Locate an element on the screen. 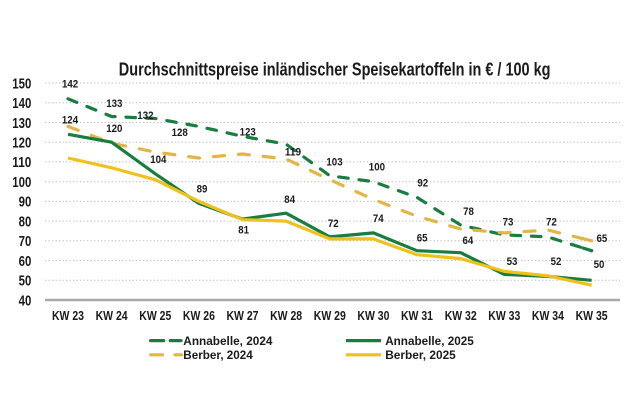  svg-text: 132 is located at coordinates (145, 116).